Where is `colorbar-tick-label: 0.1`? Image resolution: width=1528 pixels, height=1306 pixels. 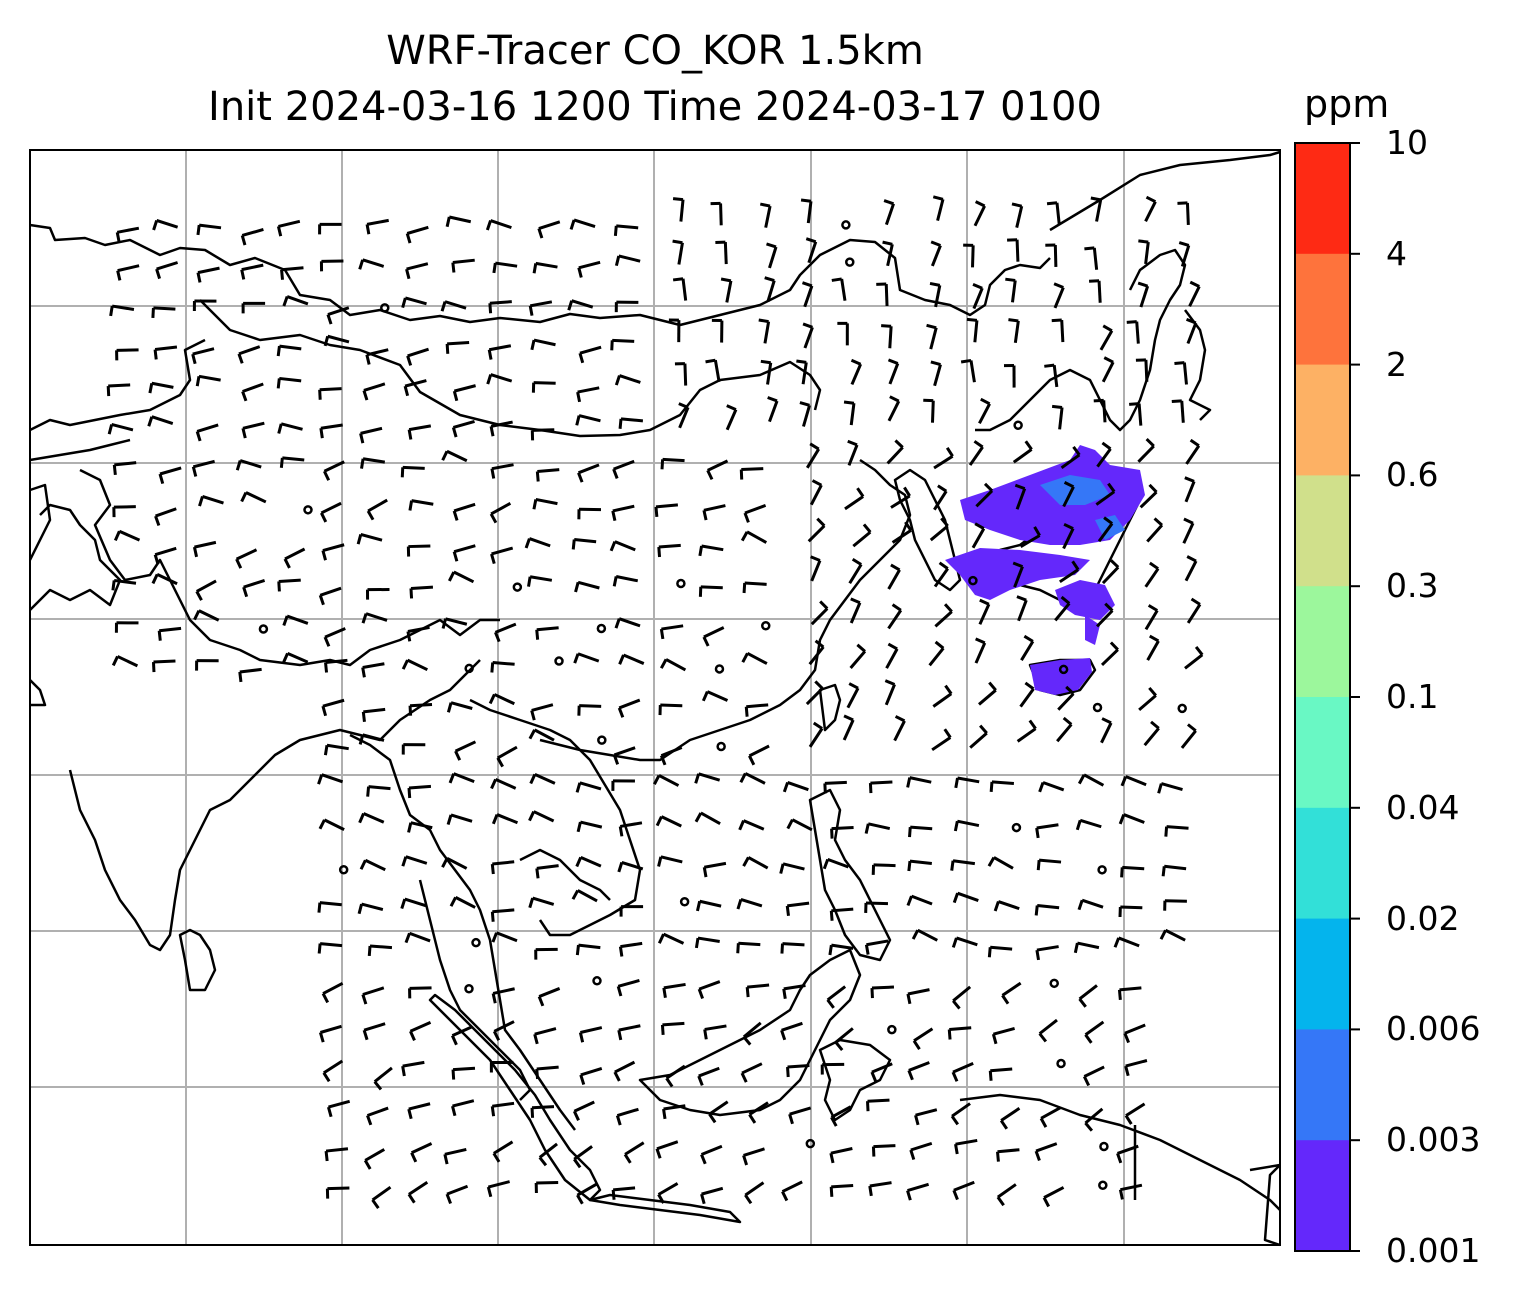
colorbar-tick-label: 0.1 is located at coordinates (1412, 696).